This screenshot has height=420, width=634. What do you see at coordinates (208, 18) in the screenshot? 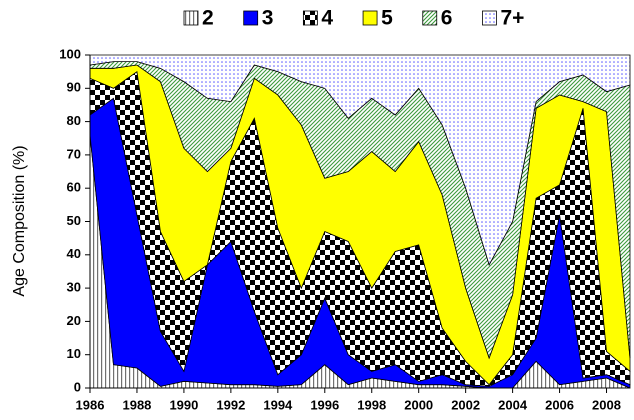
I see `legend-label: 2` at bounding box center [208, 18].